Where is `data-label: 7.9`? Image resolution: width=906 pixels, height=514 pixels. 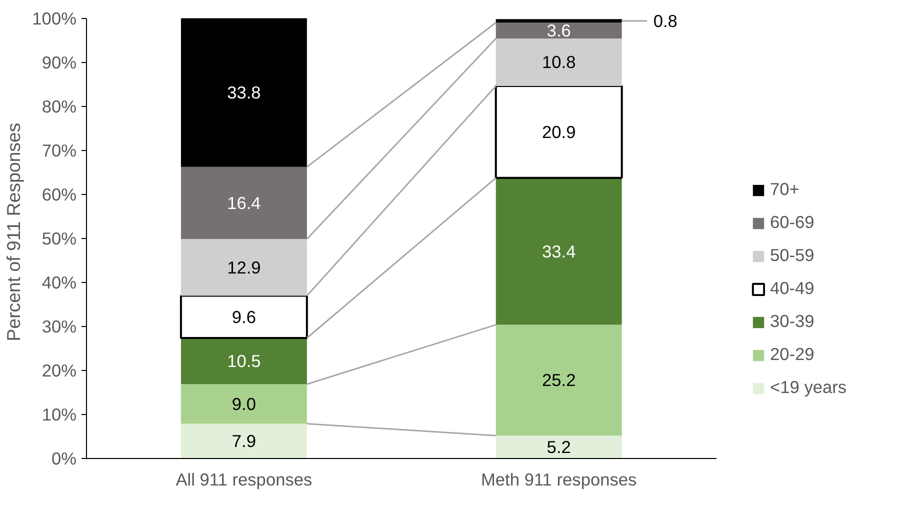 data-label: 7.9 is located at coordinates (244, 441).